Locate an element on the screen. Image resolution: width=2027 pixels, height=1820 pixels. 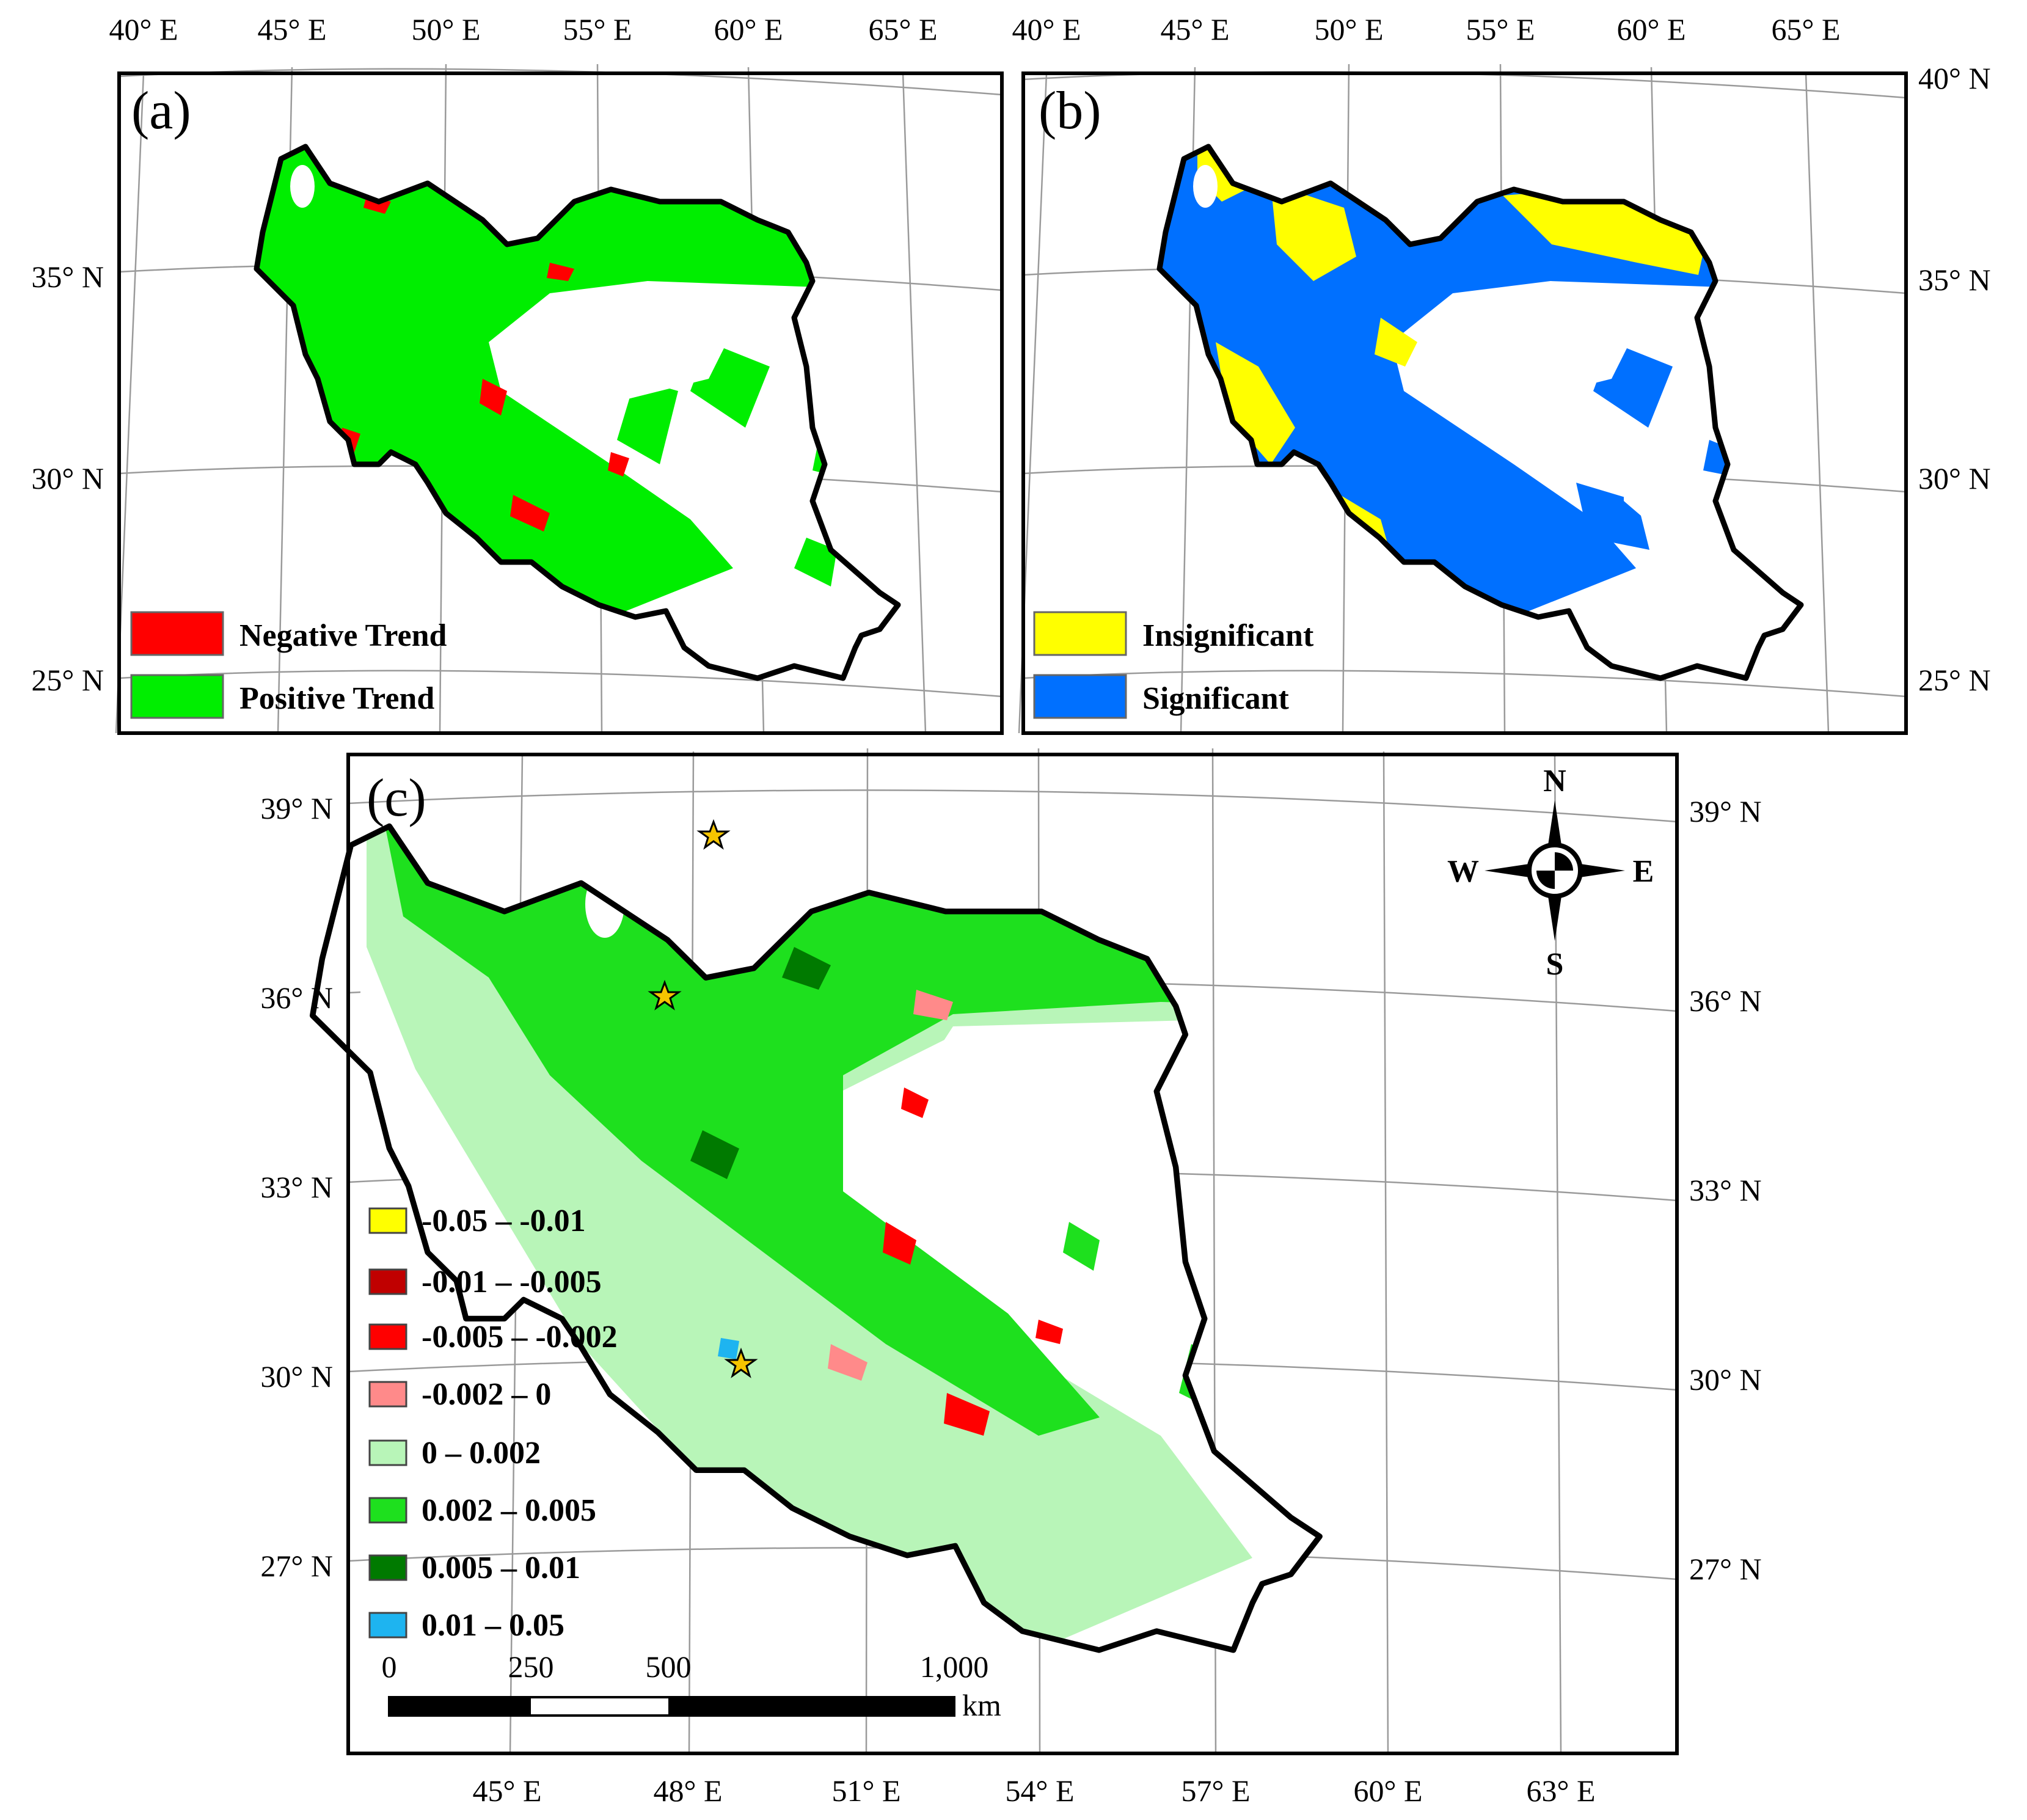
panel-b-lon-labels: 40° E 45° E 50° E 55° E 60° E 65° E is located at coordinates (1426, 29).